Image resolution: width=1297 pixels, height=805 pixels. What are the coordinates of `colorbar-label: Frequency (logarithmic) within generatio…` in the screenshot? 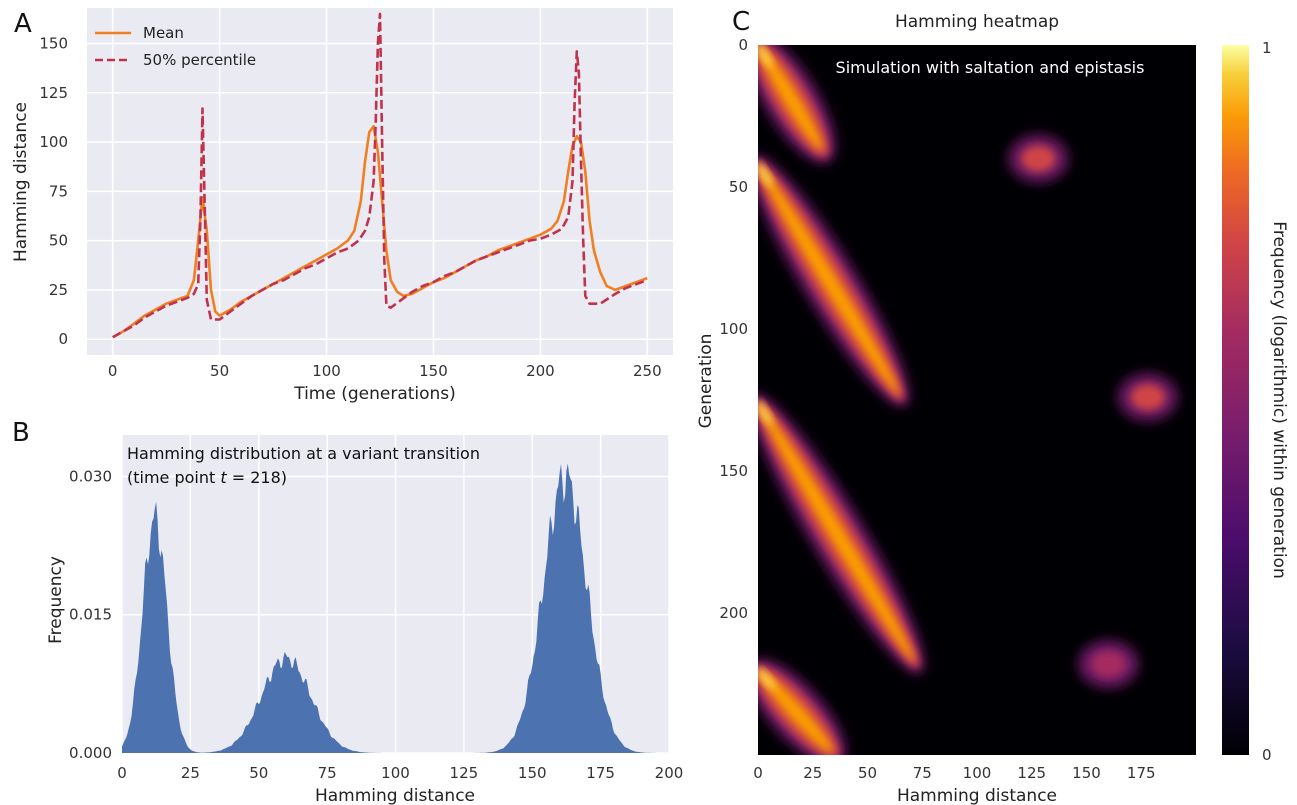 It's located at (1279, 399).